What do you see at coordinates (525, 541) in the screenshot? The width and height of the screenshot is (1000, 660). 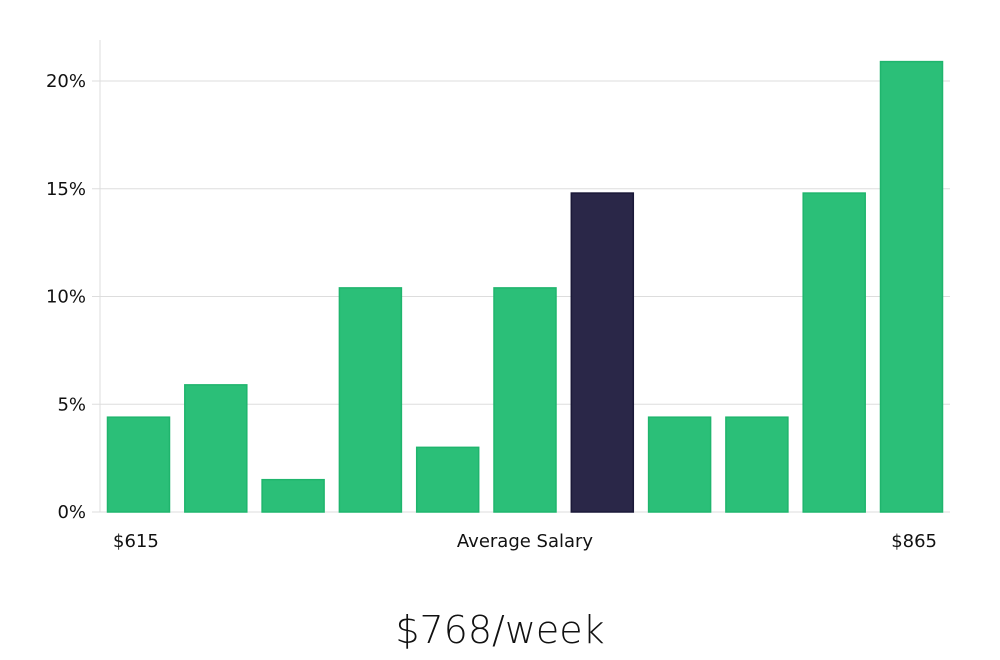 I see `x-axis-title: Average Salary` at bounding box center [525, 541].